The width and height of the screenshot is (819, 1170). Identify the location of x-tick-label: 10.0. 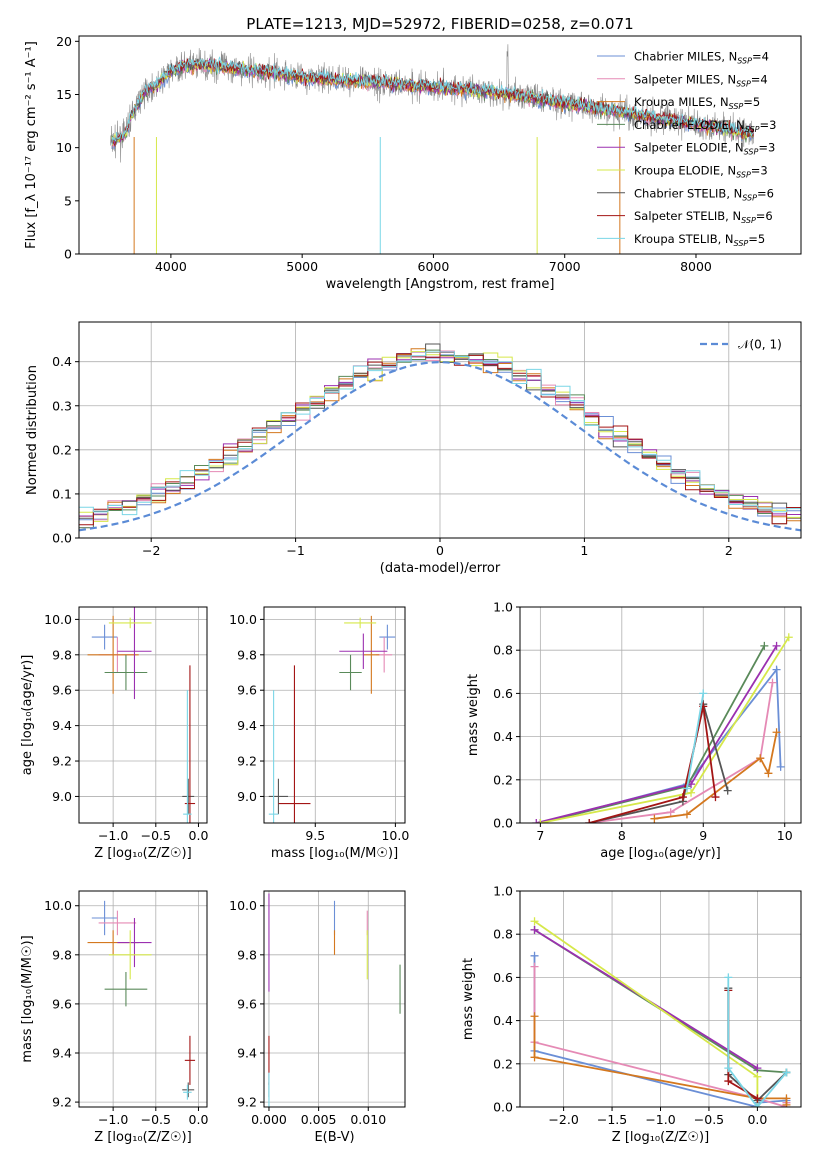
(395, 835).